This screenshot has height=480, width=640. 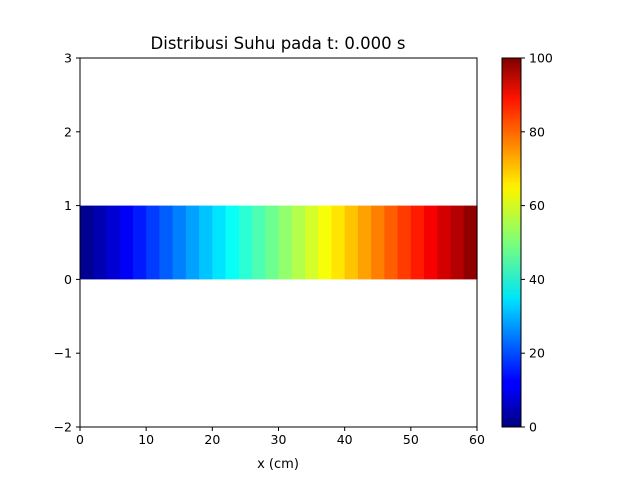 I want to click on colorbar-tick-label: 20, so click(x=537, y=353).